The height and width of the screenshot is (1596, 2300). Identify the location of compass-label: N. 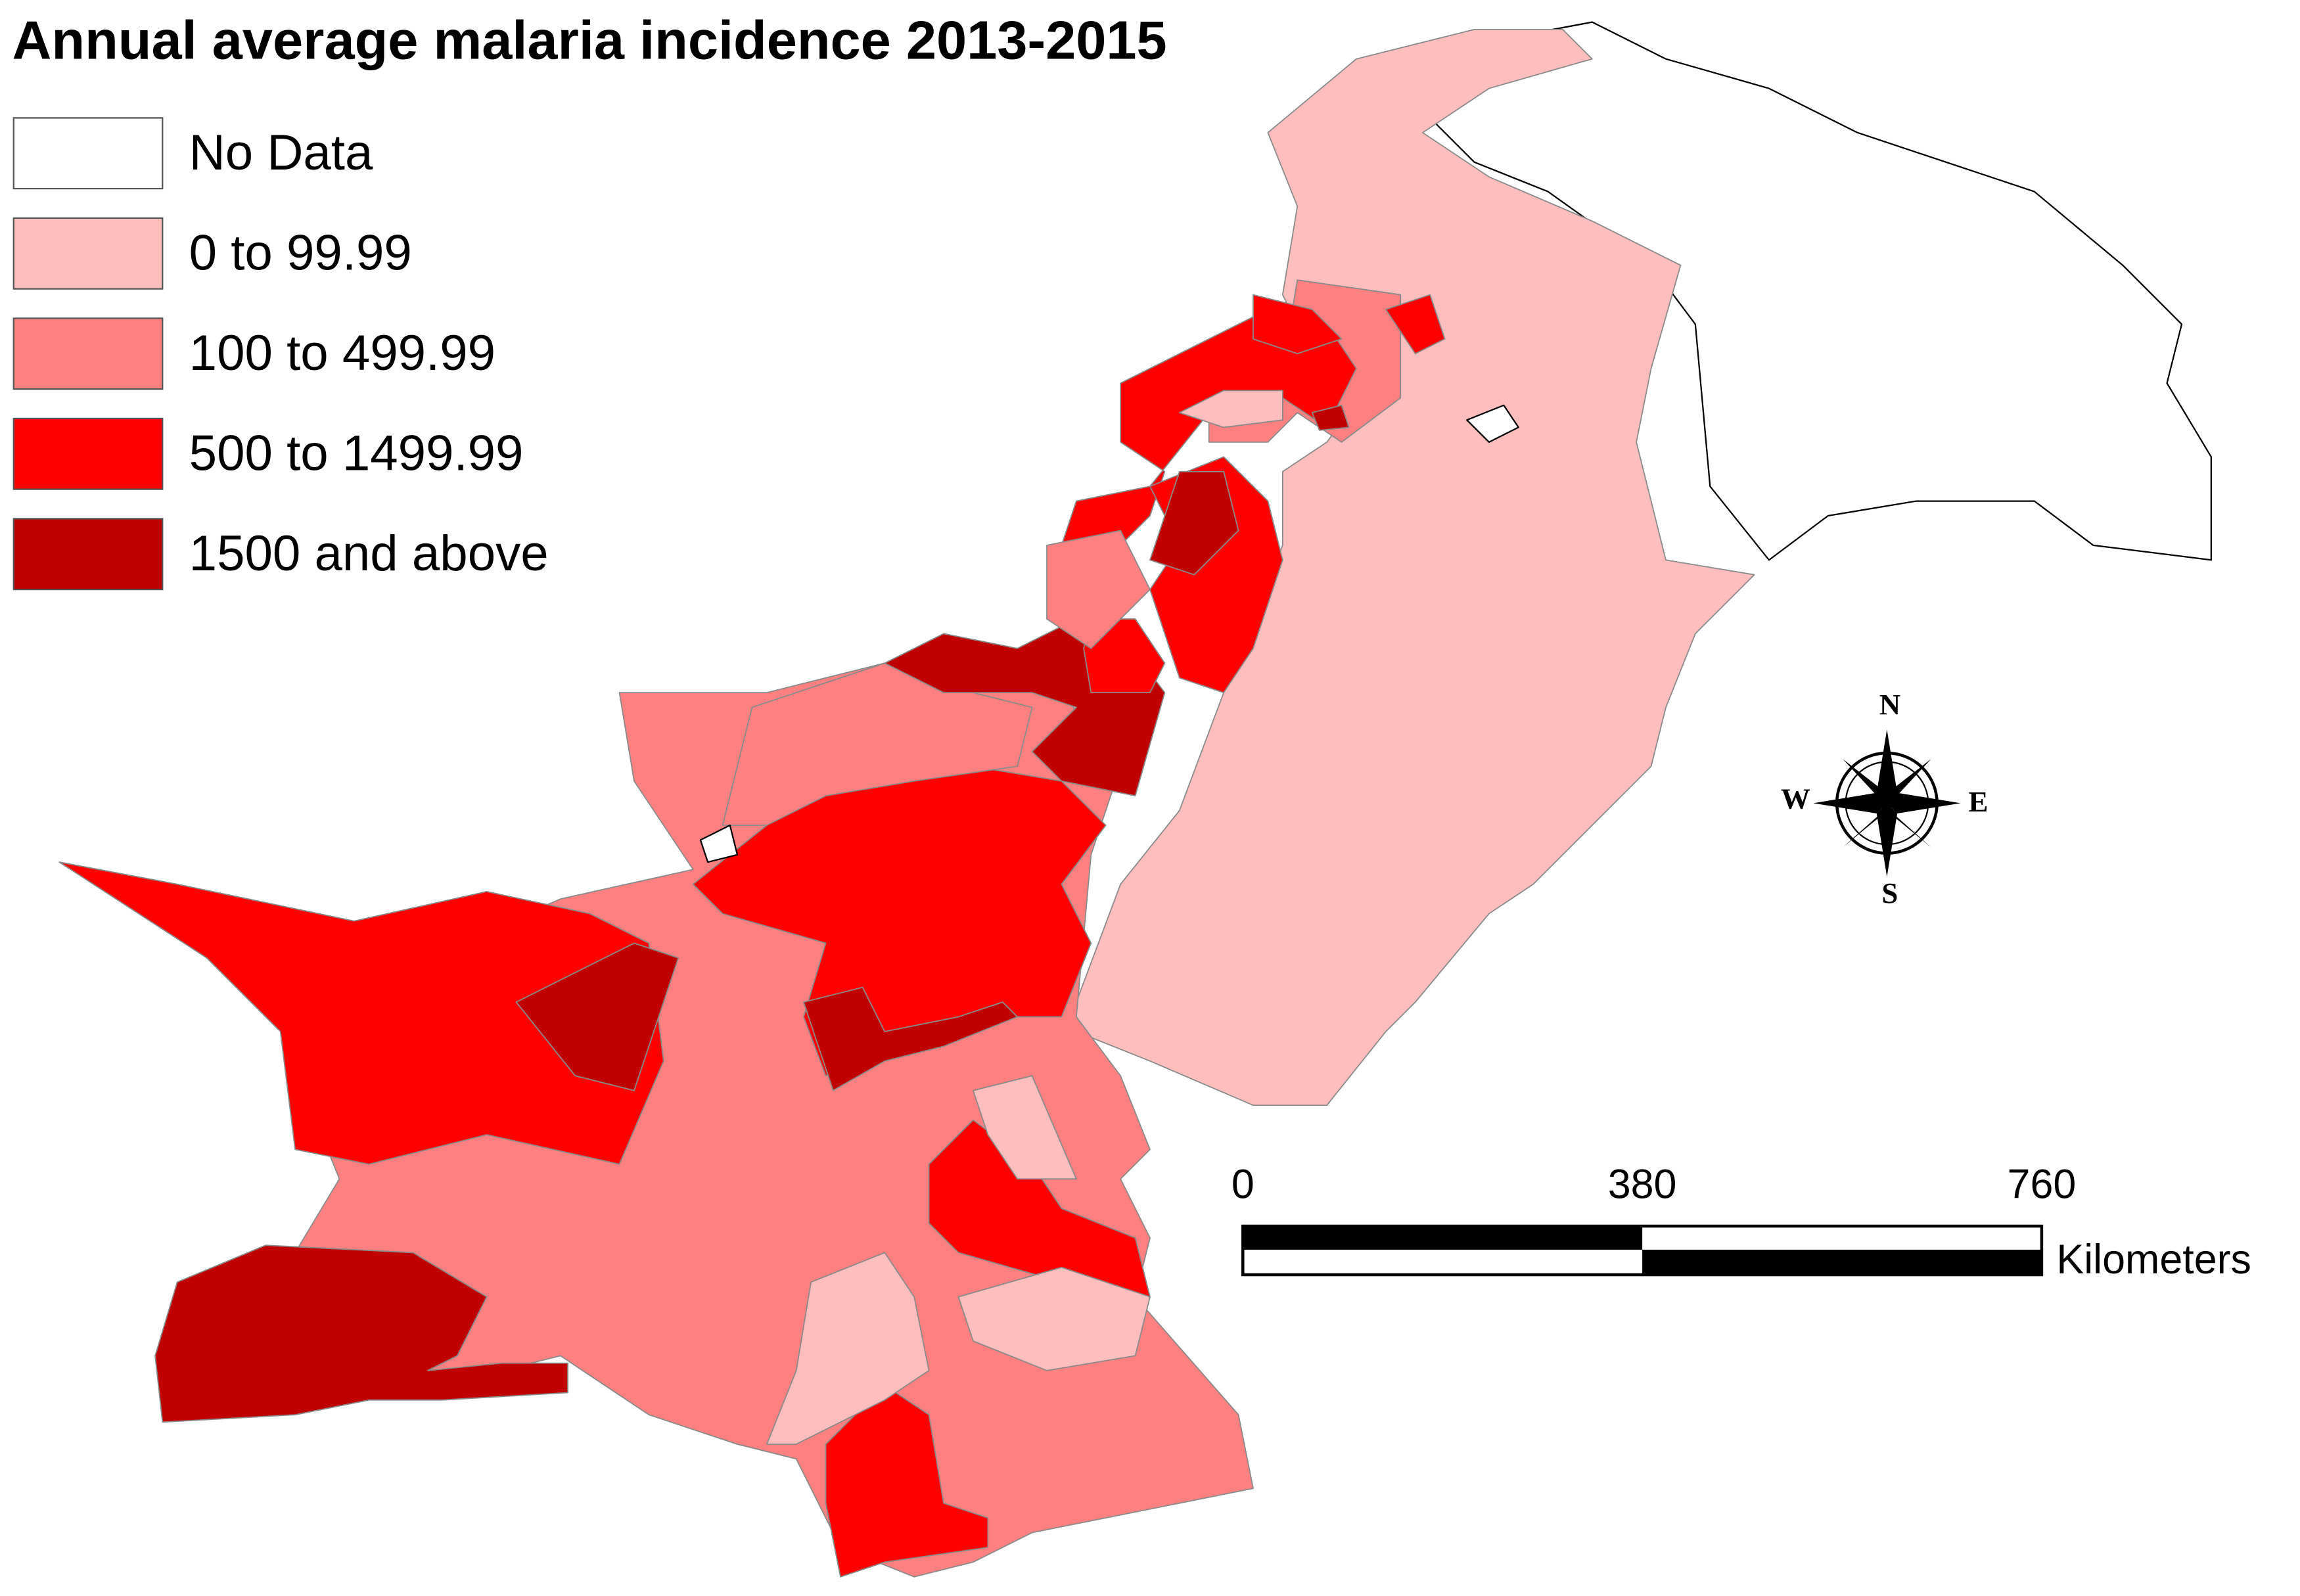
(1890, 704).